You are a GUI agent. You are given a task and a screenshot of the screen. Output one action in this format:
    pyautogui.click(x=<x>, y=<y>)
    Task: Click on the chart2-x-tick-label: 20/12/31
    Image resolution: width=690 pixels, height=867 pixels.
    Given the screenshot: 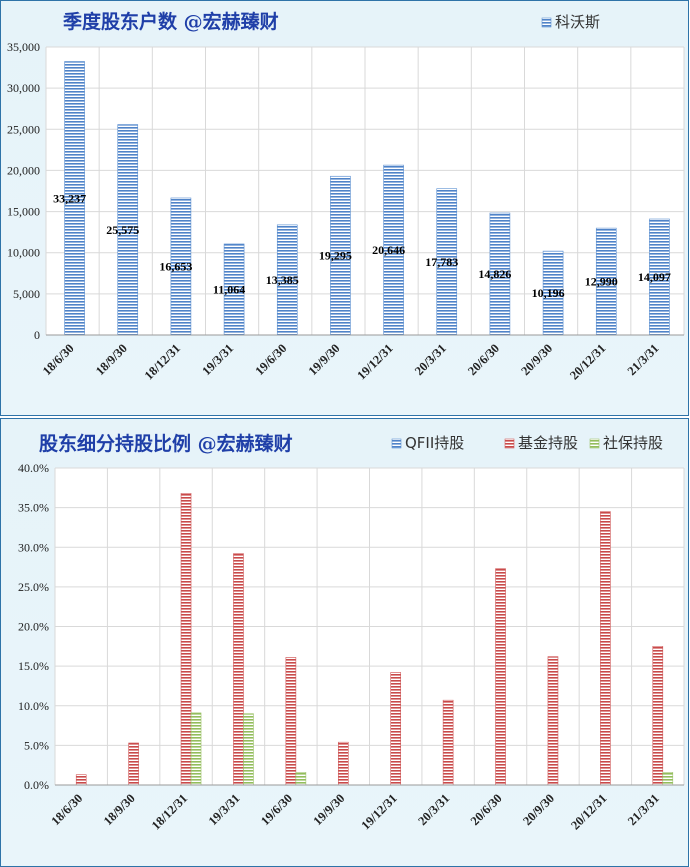 What is the action you would take?
    pyautogui.click(x=588, y=811)
    